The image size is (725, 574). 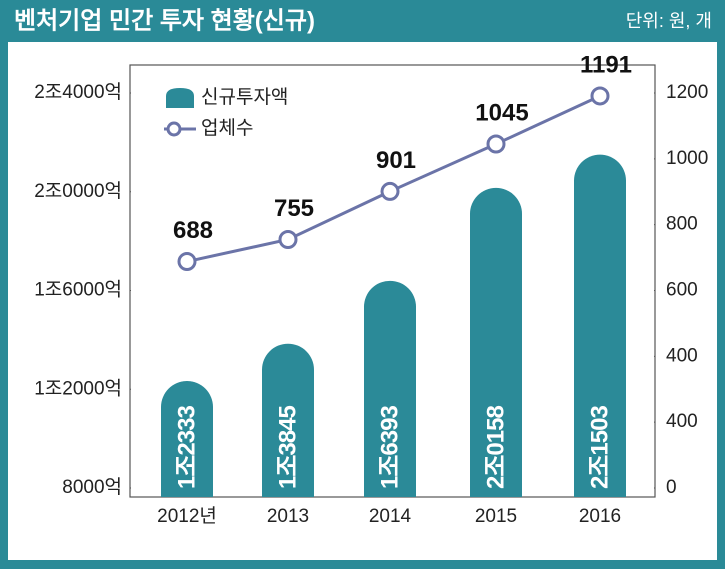 What do you see at coordinates (669, 21) in the screenshot?
I see `unit-note: 단위: 원, 개` at bounding box center [669, 21].